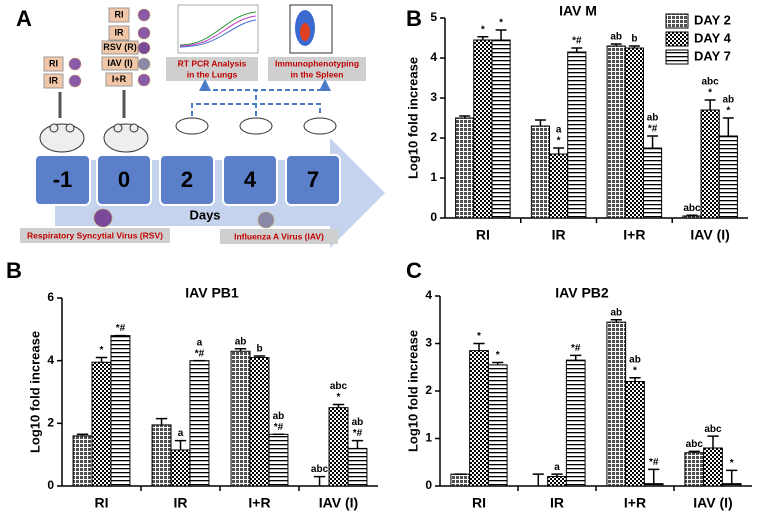 The width and height of the screenshot is (764, 512). Describe the element at coordinates (50, 297) in the screenshot. I see `y-tick-label: 6` at that location.